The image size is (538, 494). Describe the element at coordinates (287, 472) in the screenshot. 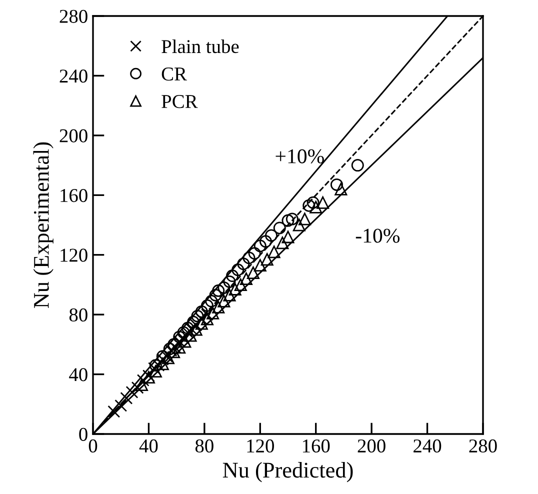

I see `x-axis-title: Nu (Predicted)` at that location.